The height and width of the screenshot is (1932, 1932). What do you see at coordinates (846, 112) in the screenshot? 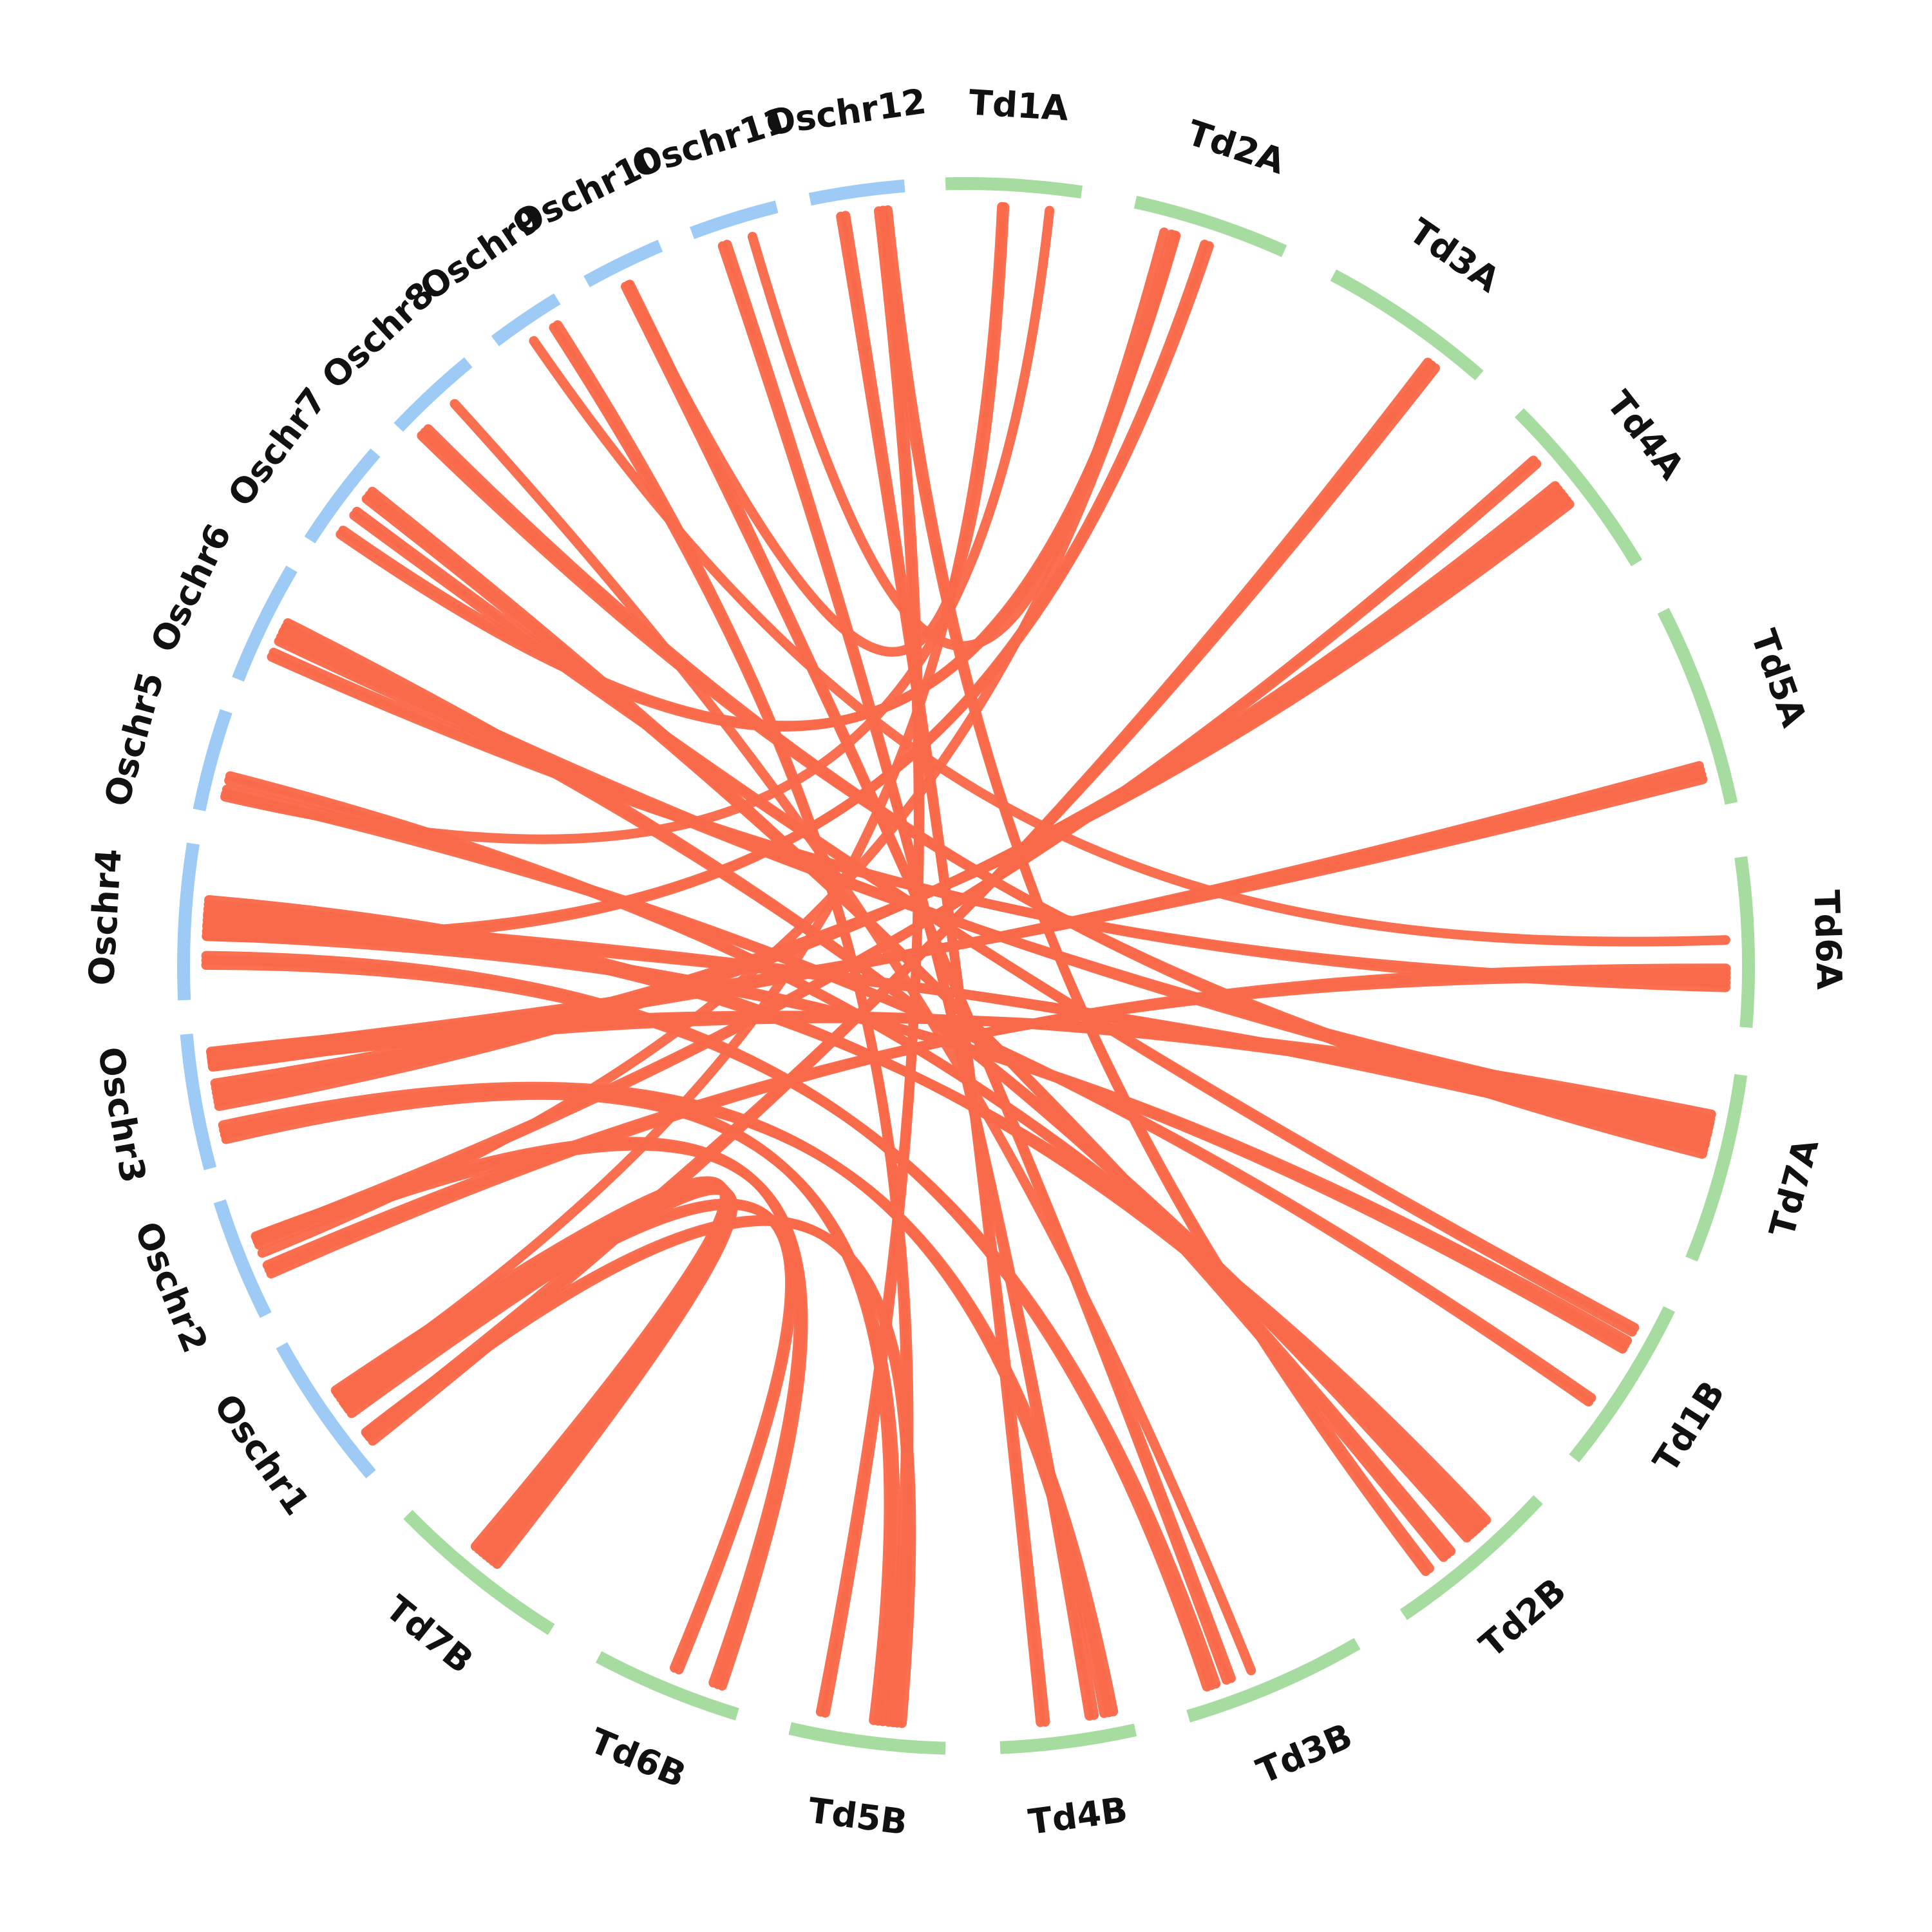
I see `chromosome-label-oschr12: Oschr12` at bounding box center [846, 112].